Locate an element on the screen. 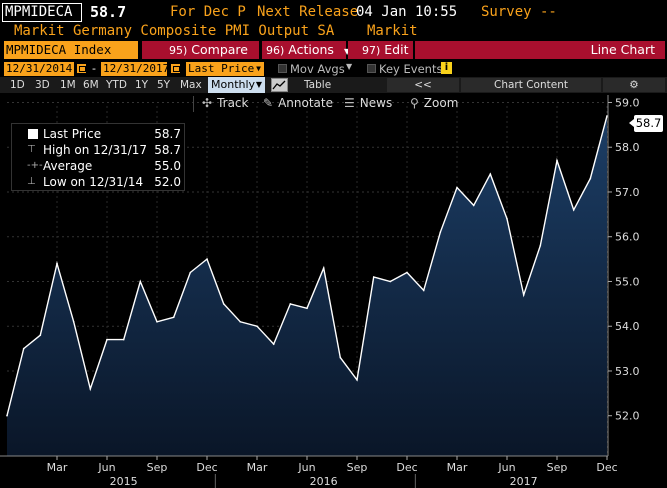  tool-separator is located at coordinates (193, 104).